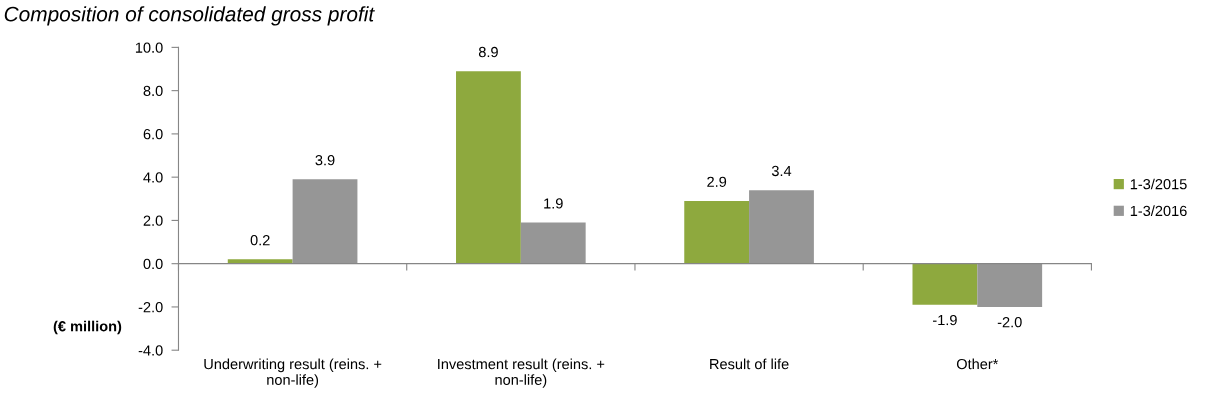 The height and width of the screenshot is (412, 1206). Describe the element at coordinates (553, 203) in the screenshot. I see `data-label: 1.9` at that location.